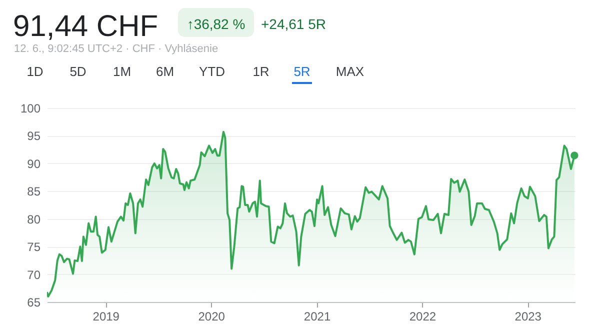 This screenshot has height=326, width=602. Describe the element at coordinates (85, 26) in the screenshot. I see `chart-title: 91,44 CHF` at that location.